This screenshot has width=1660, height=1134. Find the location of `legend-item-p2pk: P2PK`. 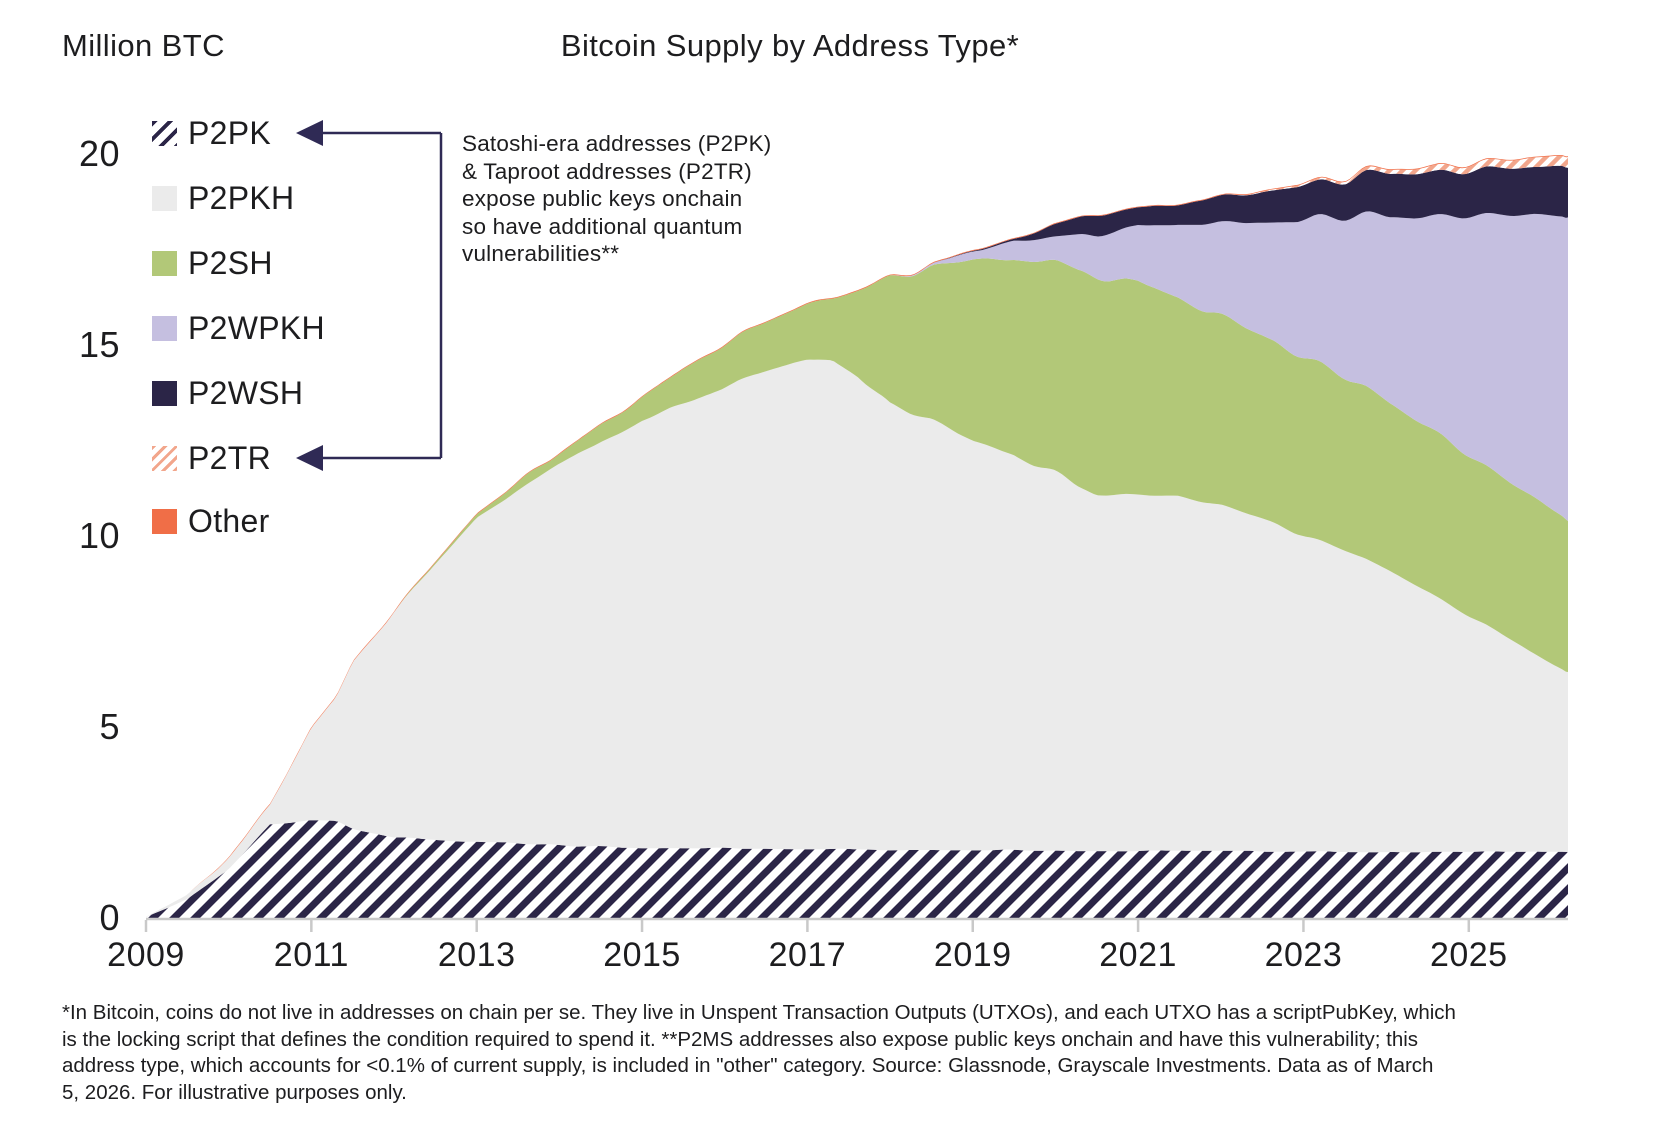

legend-item-p2pk: P2PK is located at coordinates (211, 133).